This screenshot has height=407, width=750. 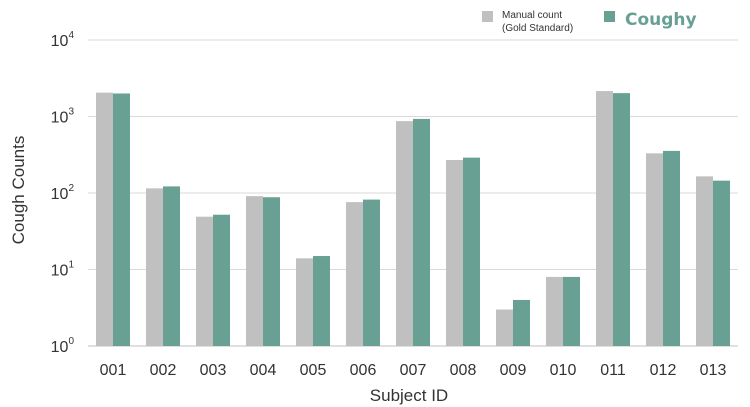 I want to click on x-tick-label: 011, so click(x=613, y=370).